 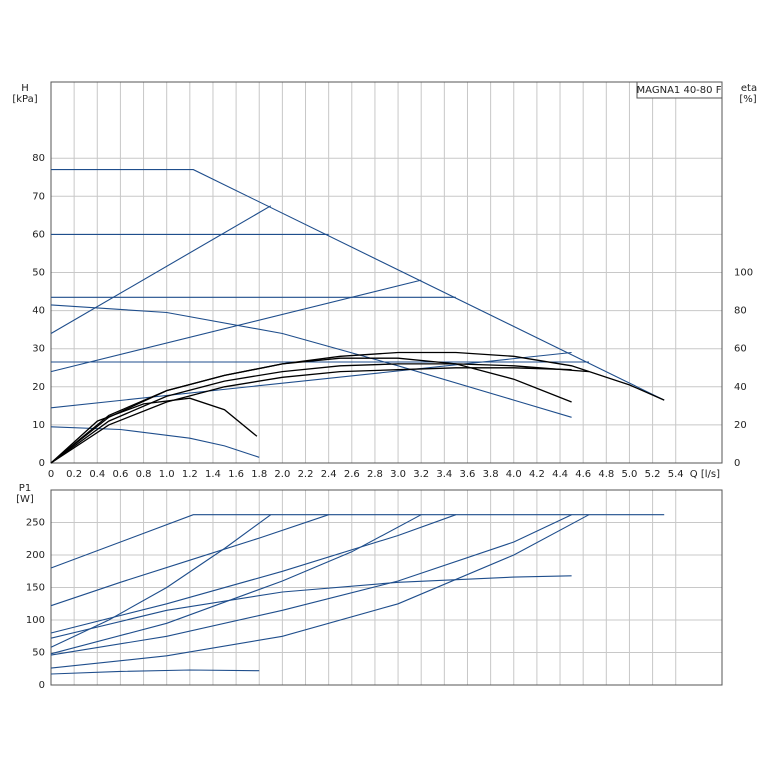 What do you see at coordinates (38, 349) in the screenshot?
I see `y-tick-label: 30` at bounding box center [38, 349].